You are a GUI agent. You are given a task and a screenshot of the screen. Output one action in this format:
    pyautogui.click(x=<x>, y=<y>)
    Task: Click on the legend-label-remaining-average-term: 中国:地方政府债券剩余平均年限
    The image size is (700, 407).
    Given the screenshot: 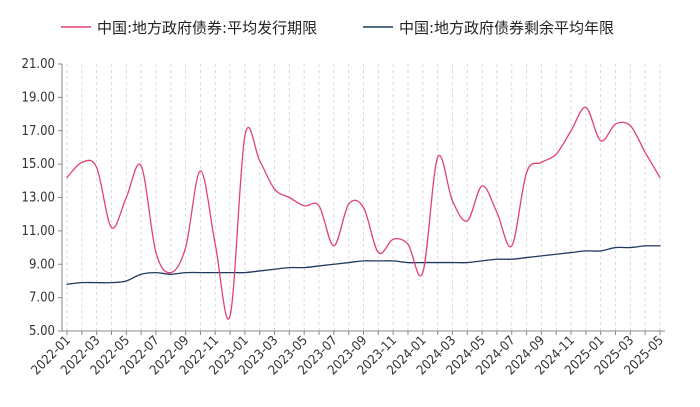 What is the action you would take?
    pyautogui.click(x=506, y=28)
    